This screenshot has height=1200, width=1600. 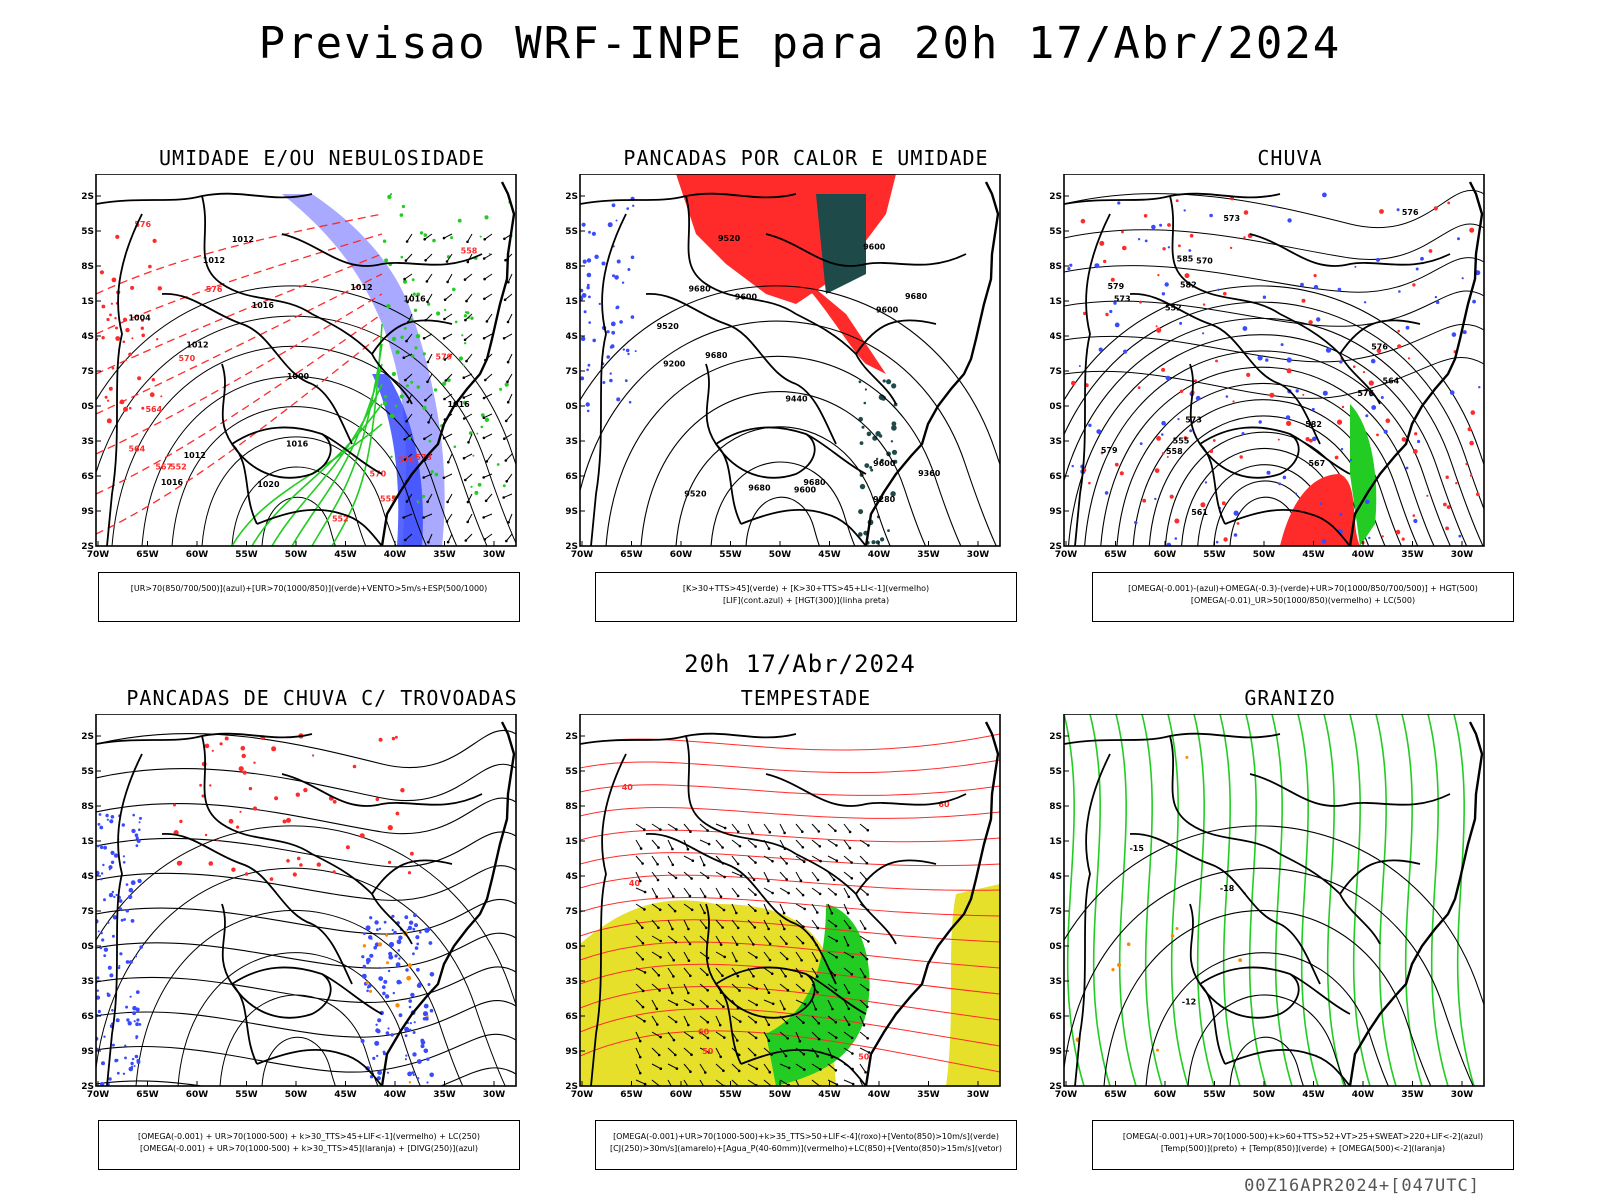 I want to click on map-frame, so click(x=306, y=360).